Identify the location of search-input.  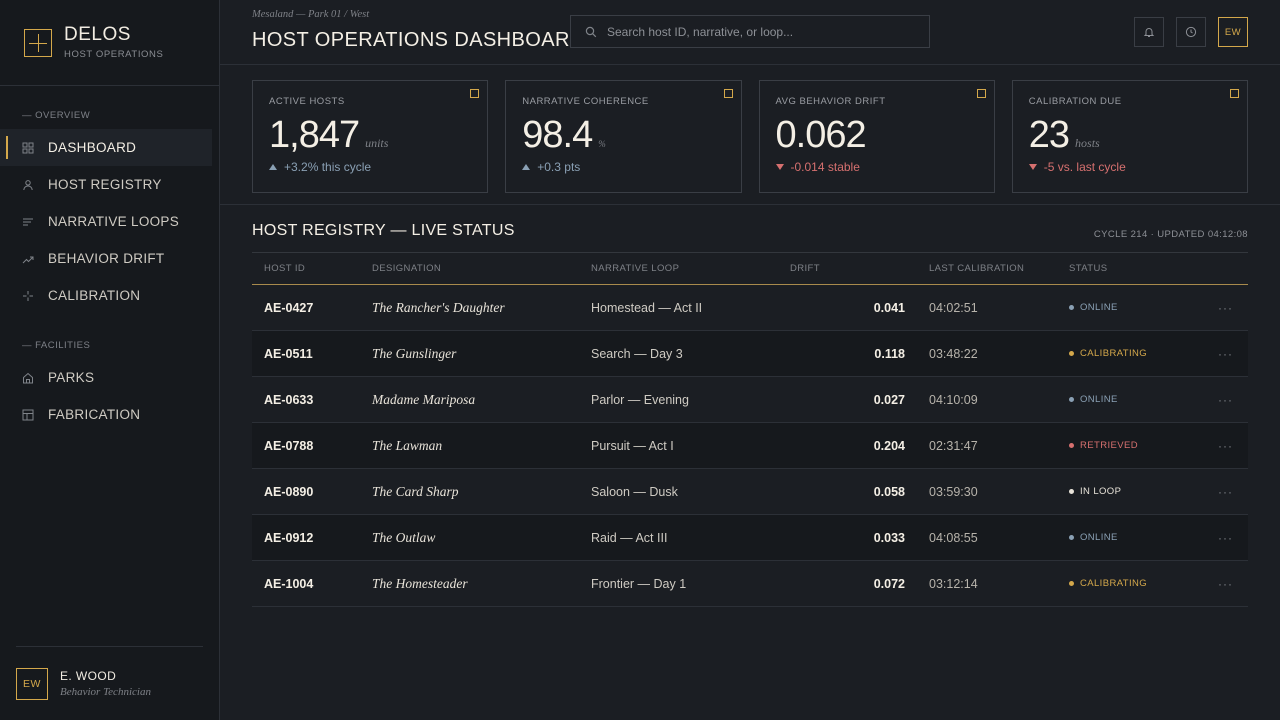
(762, 31).